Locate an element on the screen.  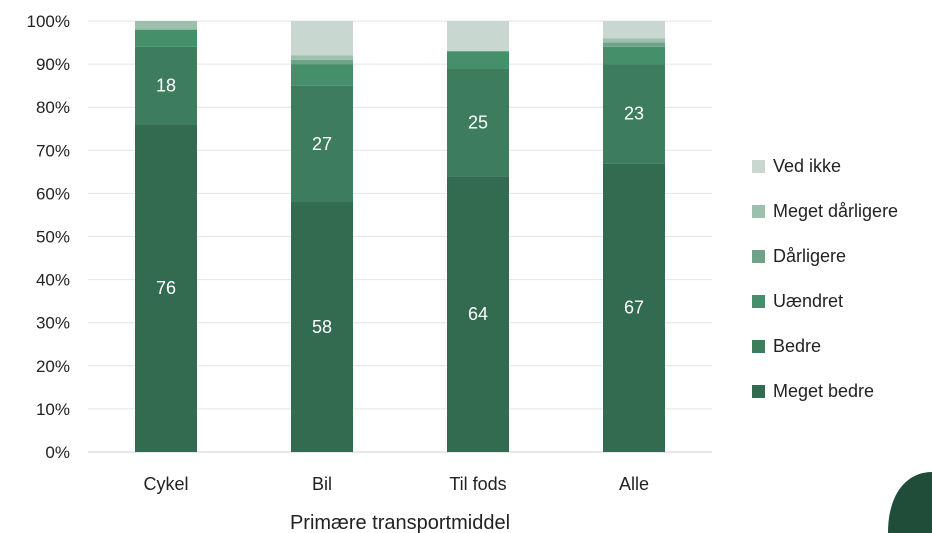
legend-label: Dårligere is located at coordinates (809, 256).